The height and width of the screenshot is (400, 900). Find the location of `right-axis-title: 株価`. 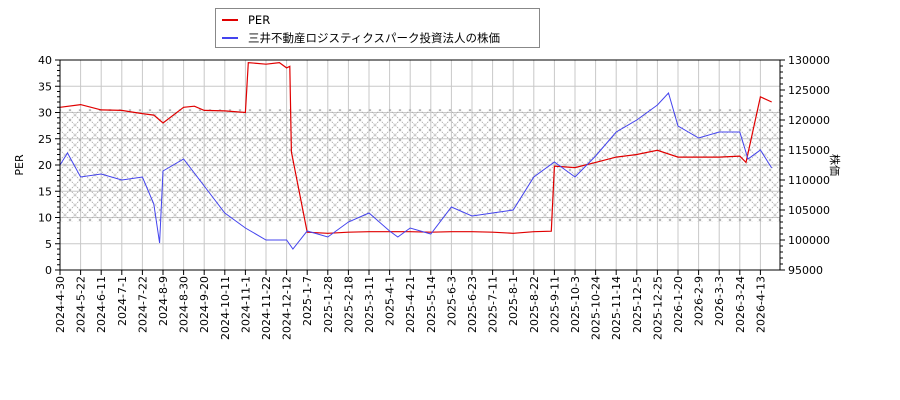

right-axis-title: 株価 is located at coordinates (835, 165).